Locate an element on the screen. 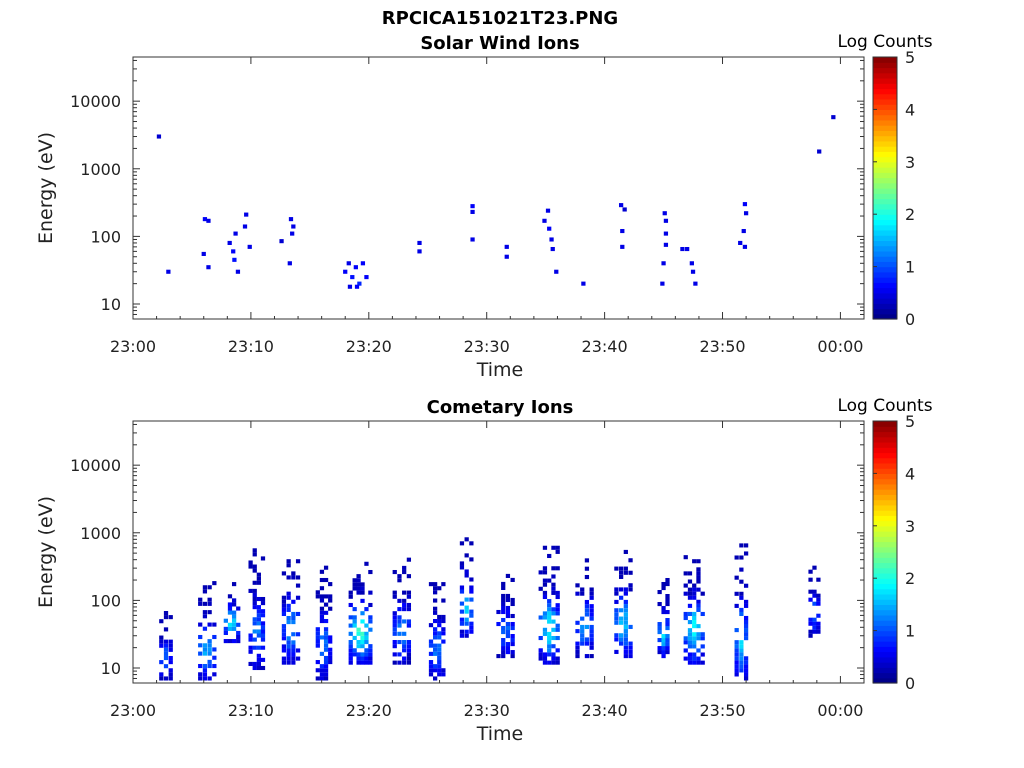 The height and width of the screenshot is (768, 1024). colorbar-tick-label: 1 is located at coordinates (910, 267).